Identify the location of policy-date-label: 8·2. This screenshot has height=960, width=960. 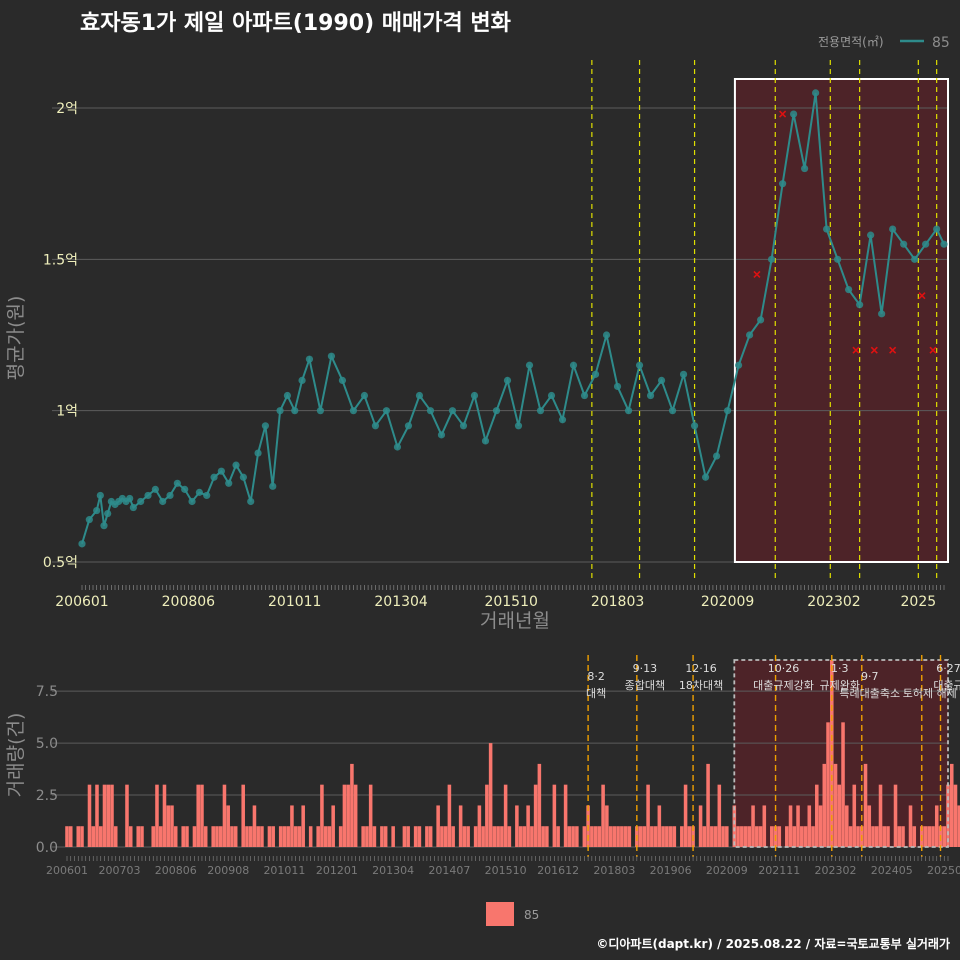
(596, 676).